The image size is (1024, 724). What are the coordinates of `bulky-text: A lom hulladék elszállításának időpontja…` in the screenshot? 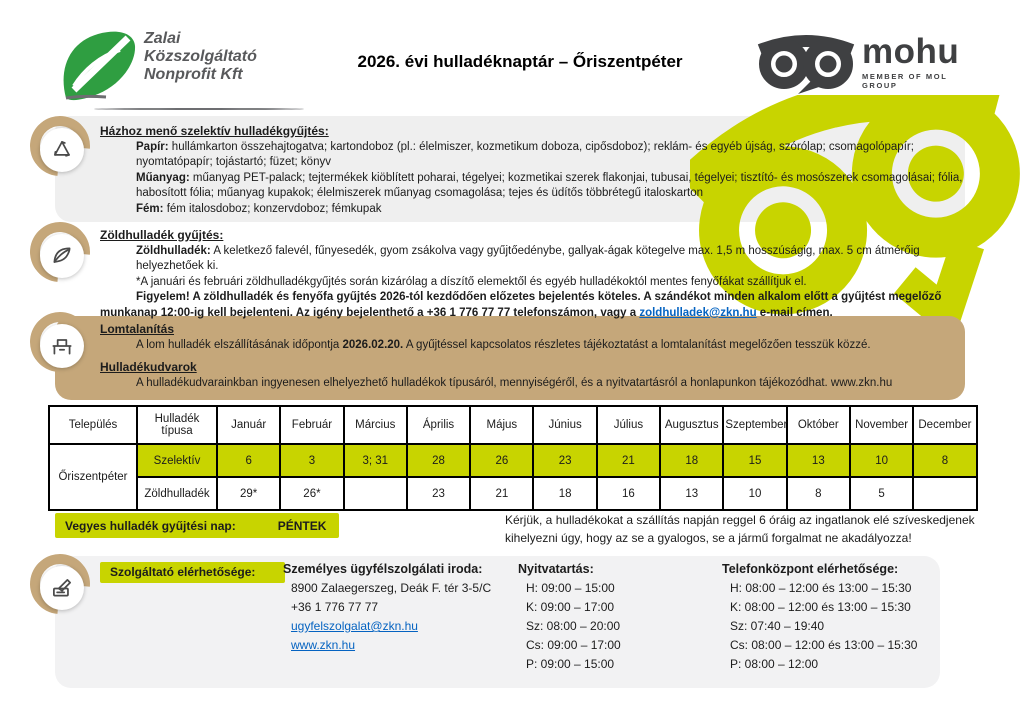 It's located at (546, 346).